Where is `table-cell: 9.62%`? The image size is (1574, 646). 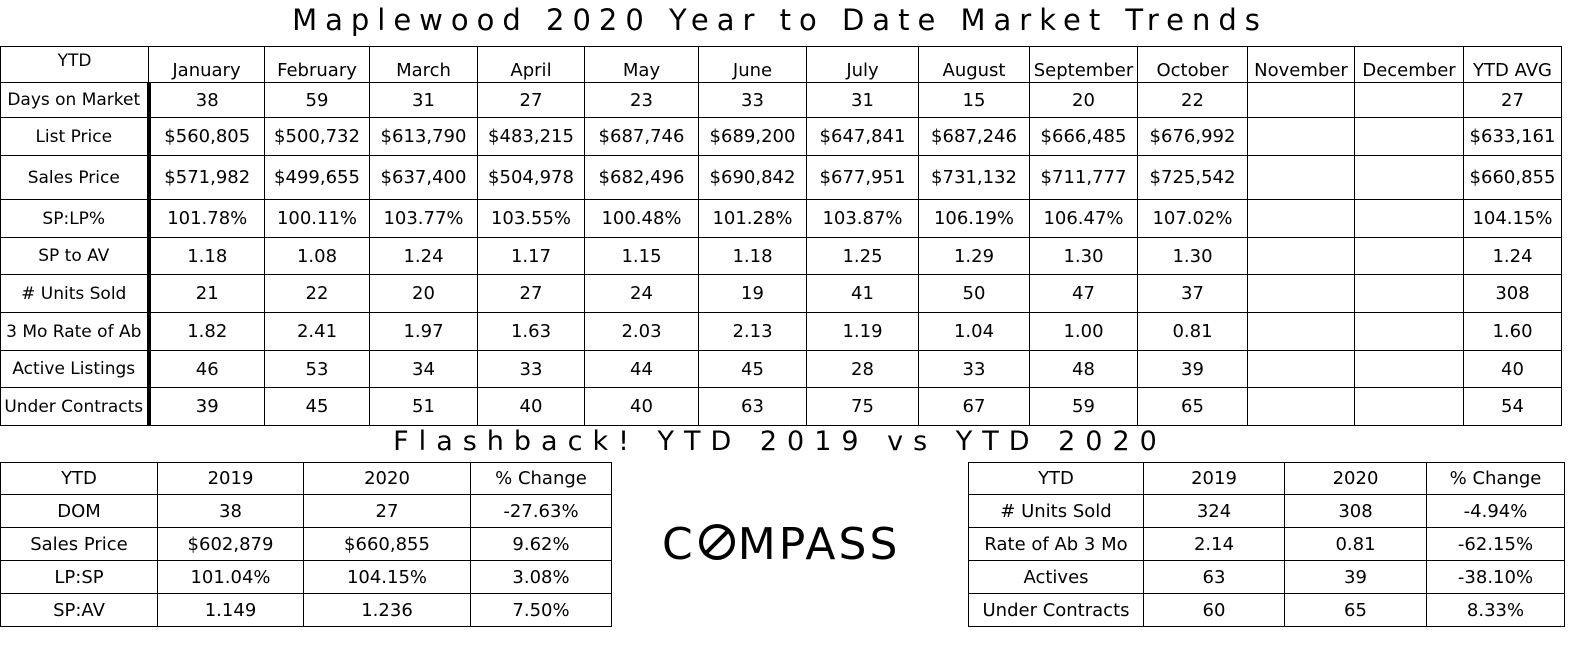 table-cell: 9.62% is located at coordinates (541, 544).